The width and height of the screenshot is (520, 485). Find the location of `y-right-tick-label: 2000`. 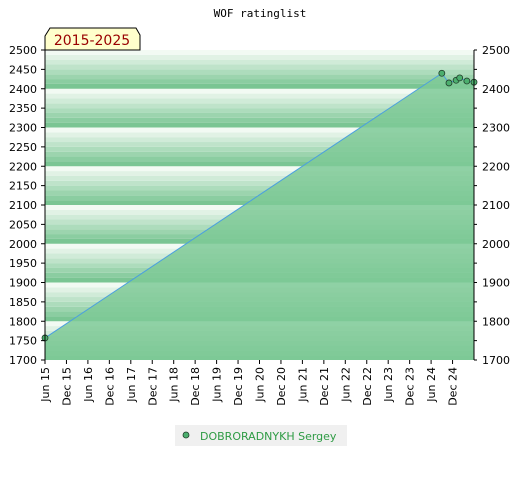

y-right-tick-label: 2000 is located at coordinates (496, 244).